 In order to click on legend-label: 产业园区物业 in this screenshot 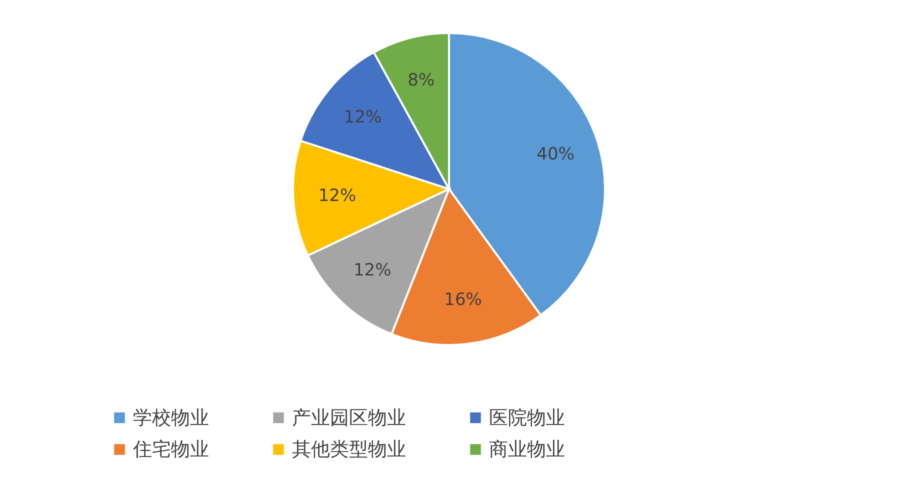, I will do `click(349, 417)`.